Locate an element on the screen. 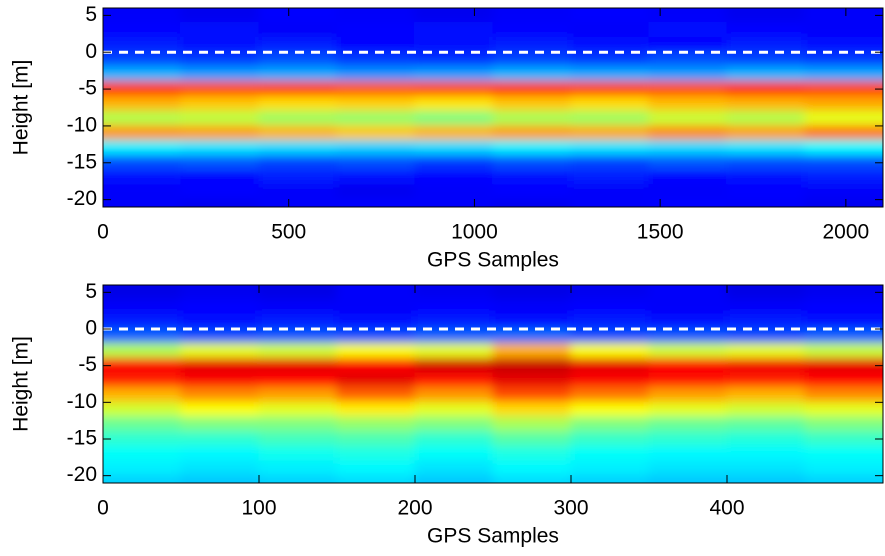 This screenshot has width=885, height=556. y-tick-label: -10 is located at coordinates (82, 124).